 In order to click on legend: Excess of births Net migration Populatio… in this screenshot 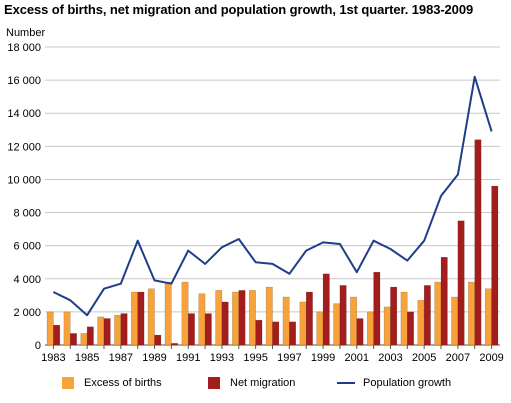, I will do `click(255, 384)`.